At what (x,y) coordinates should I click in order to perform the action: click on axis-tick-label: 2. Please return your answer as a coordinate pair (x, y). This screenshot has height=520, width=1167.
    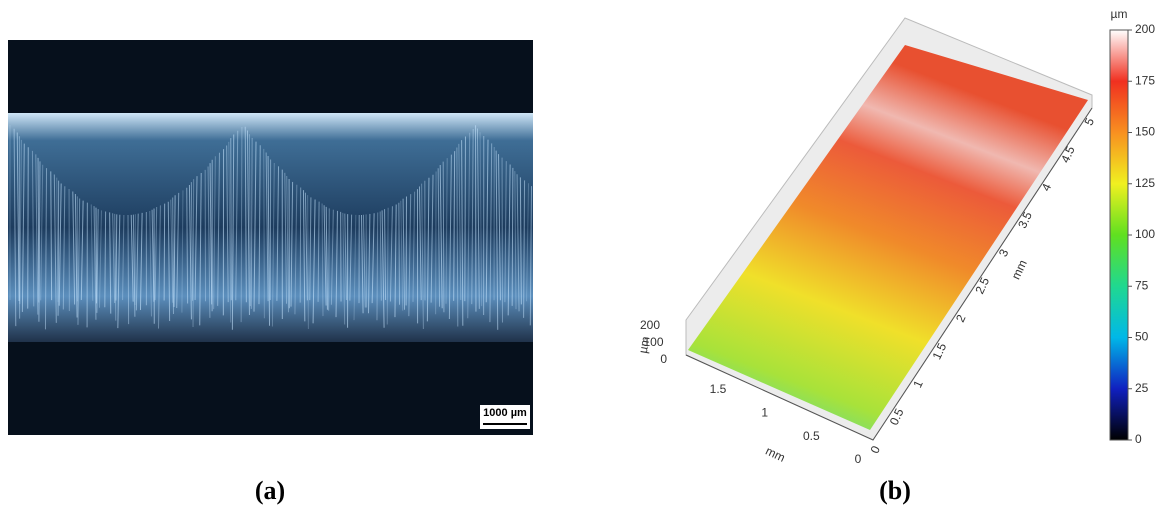
    Looking at the image, I should click on (961, 318).